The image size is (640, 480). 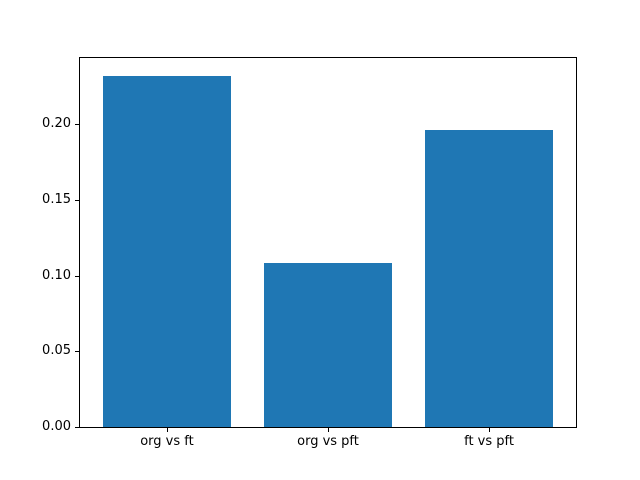 What do you see at coordinates (56, 124) in the screenshot?
I see `y-tick-label: 0.20` at bounding box center [56, 124].